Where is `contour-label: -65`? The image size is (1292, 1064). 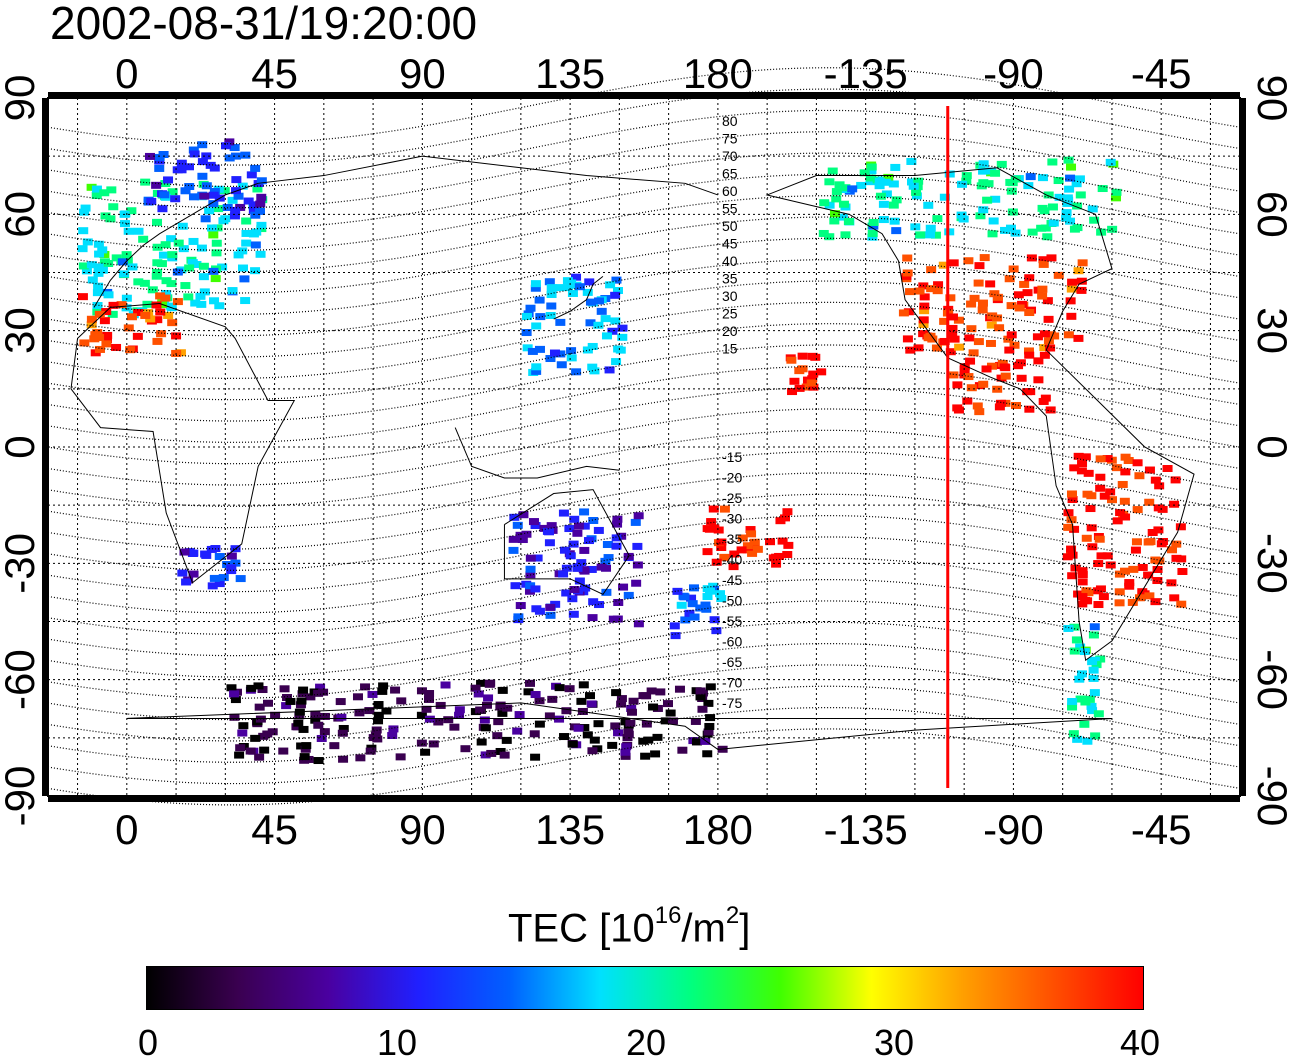
contour-label: -65 is located at coordinates (732, 662).